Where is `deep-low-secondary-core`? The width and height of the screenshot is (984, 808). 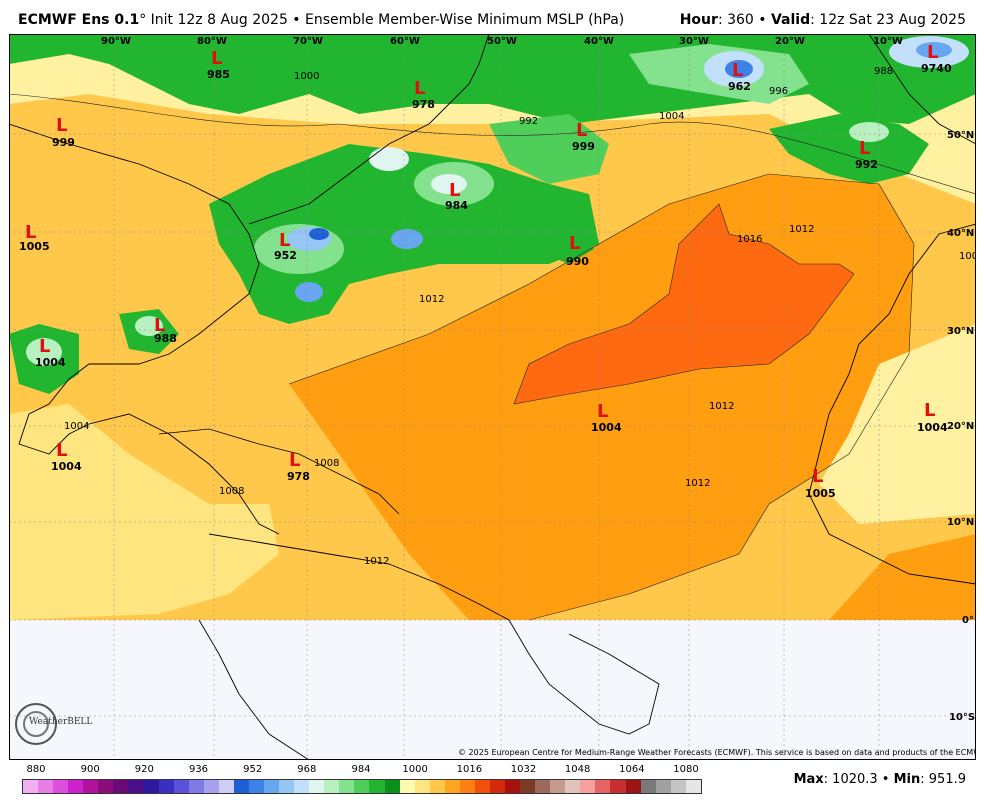 deep-low-secondary-core is located at coordinates (407, 239).